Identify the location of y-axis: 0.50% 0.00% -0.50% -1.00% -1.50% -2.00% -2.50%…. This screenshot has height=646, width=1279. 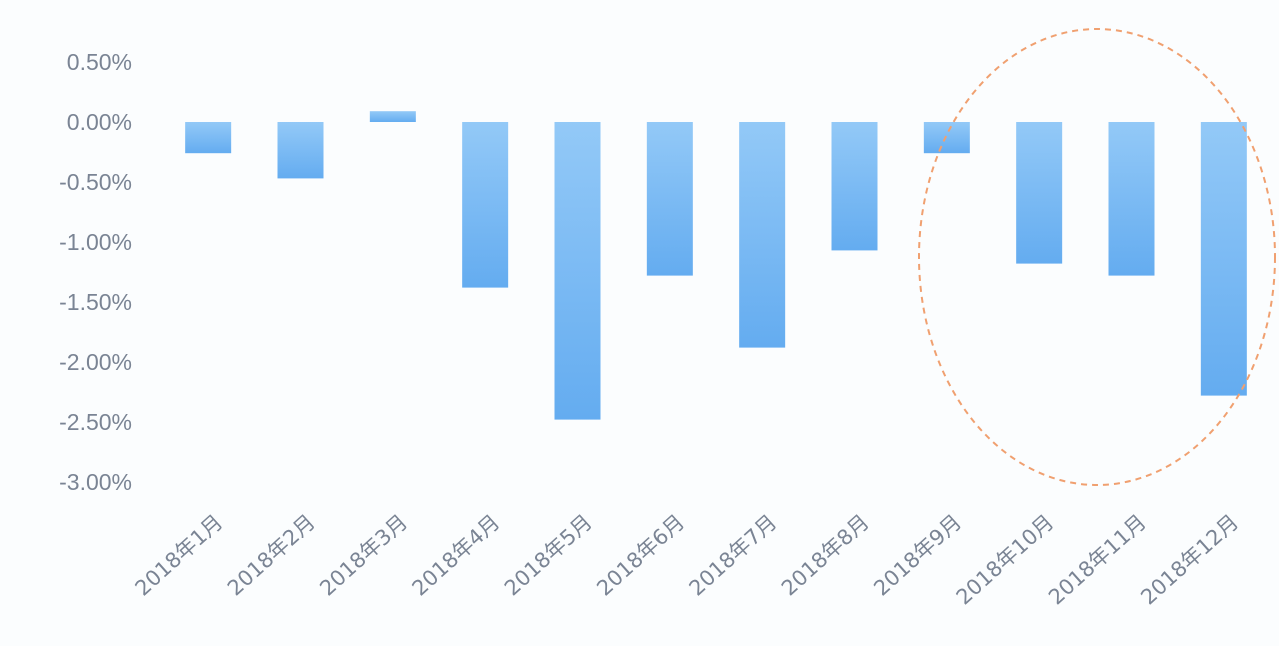
(95, 272).